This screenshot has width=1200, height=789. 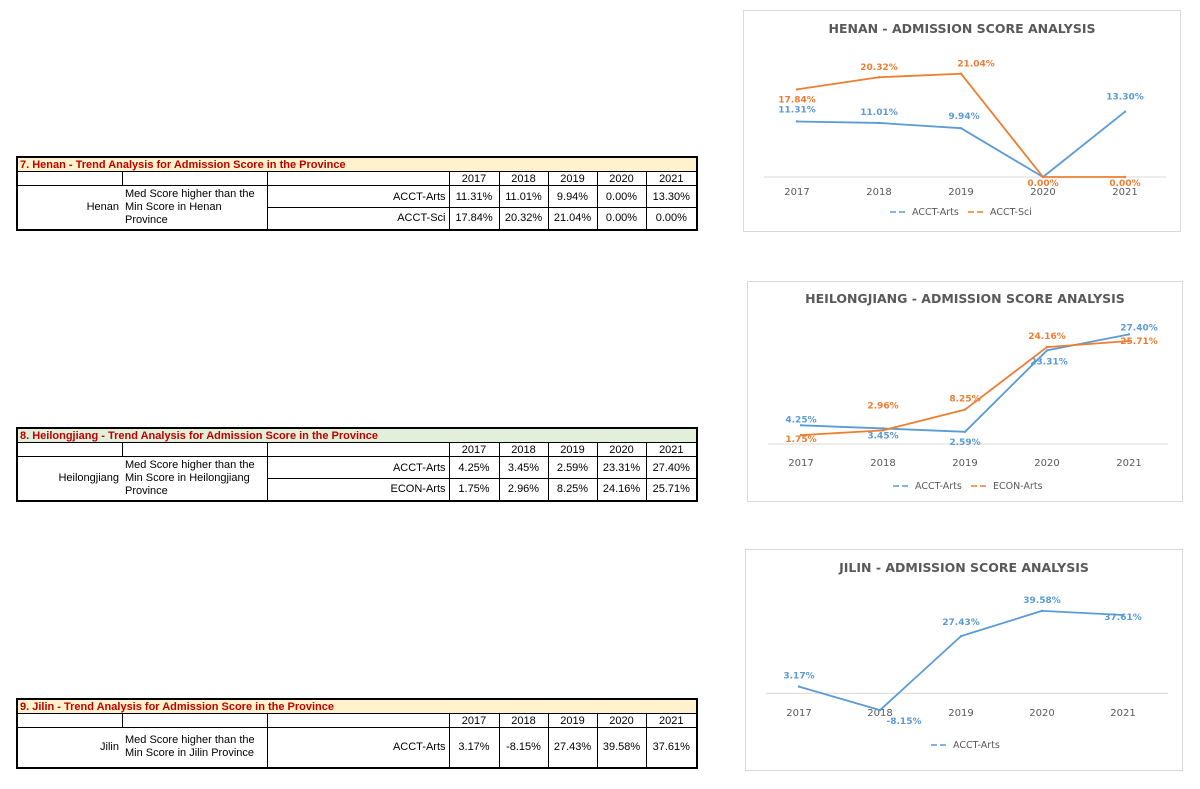 I want to click on x-tick-label: 2018, so click(x=878, y=192).